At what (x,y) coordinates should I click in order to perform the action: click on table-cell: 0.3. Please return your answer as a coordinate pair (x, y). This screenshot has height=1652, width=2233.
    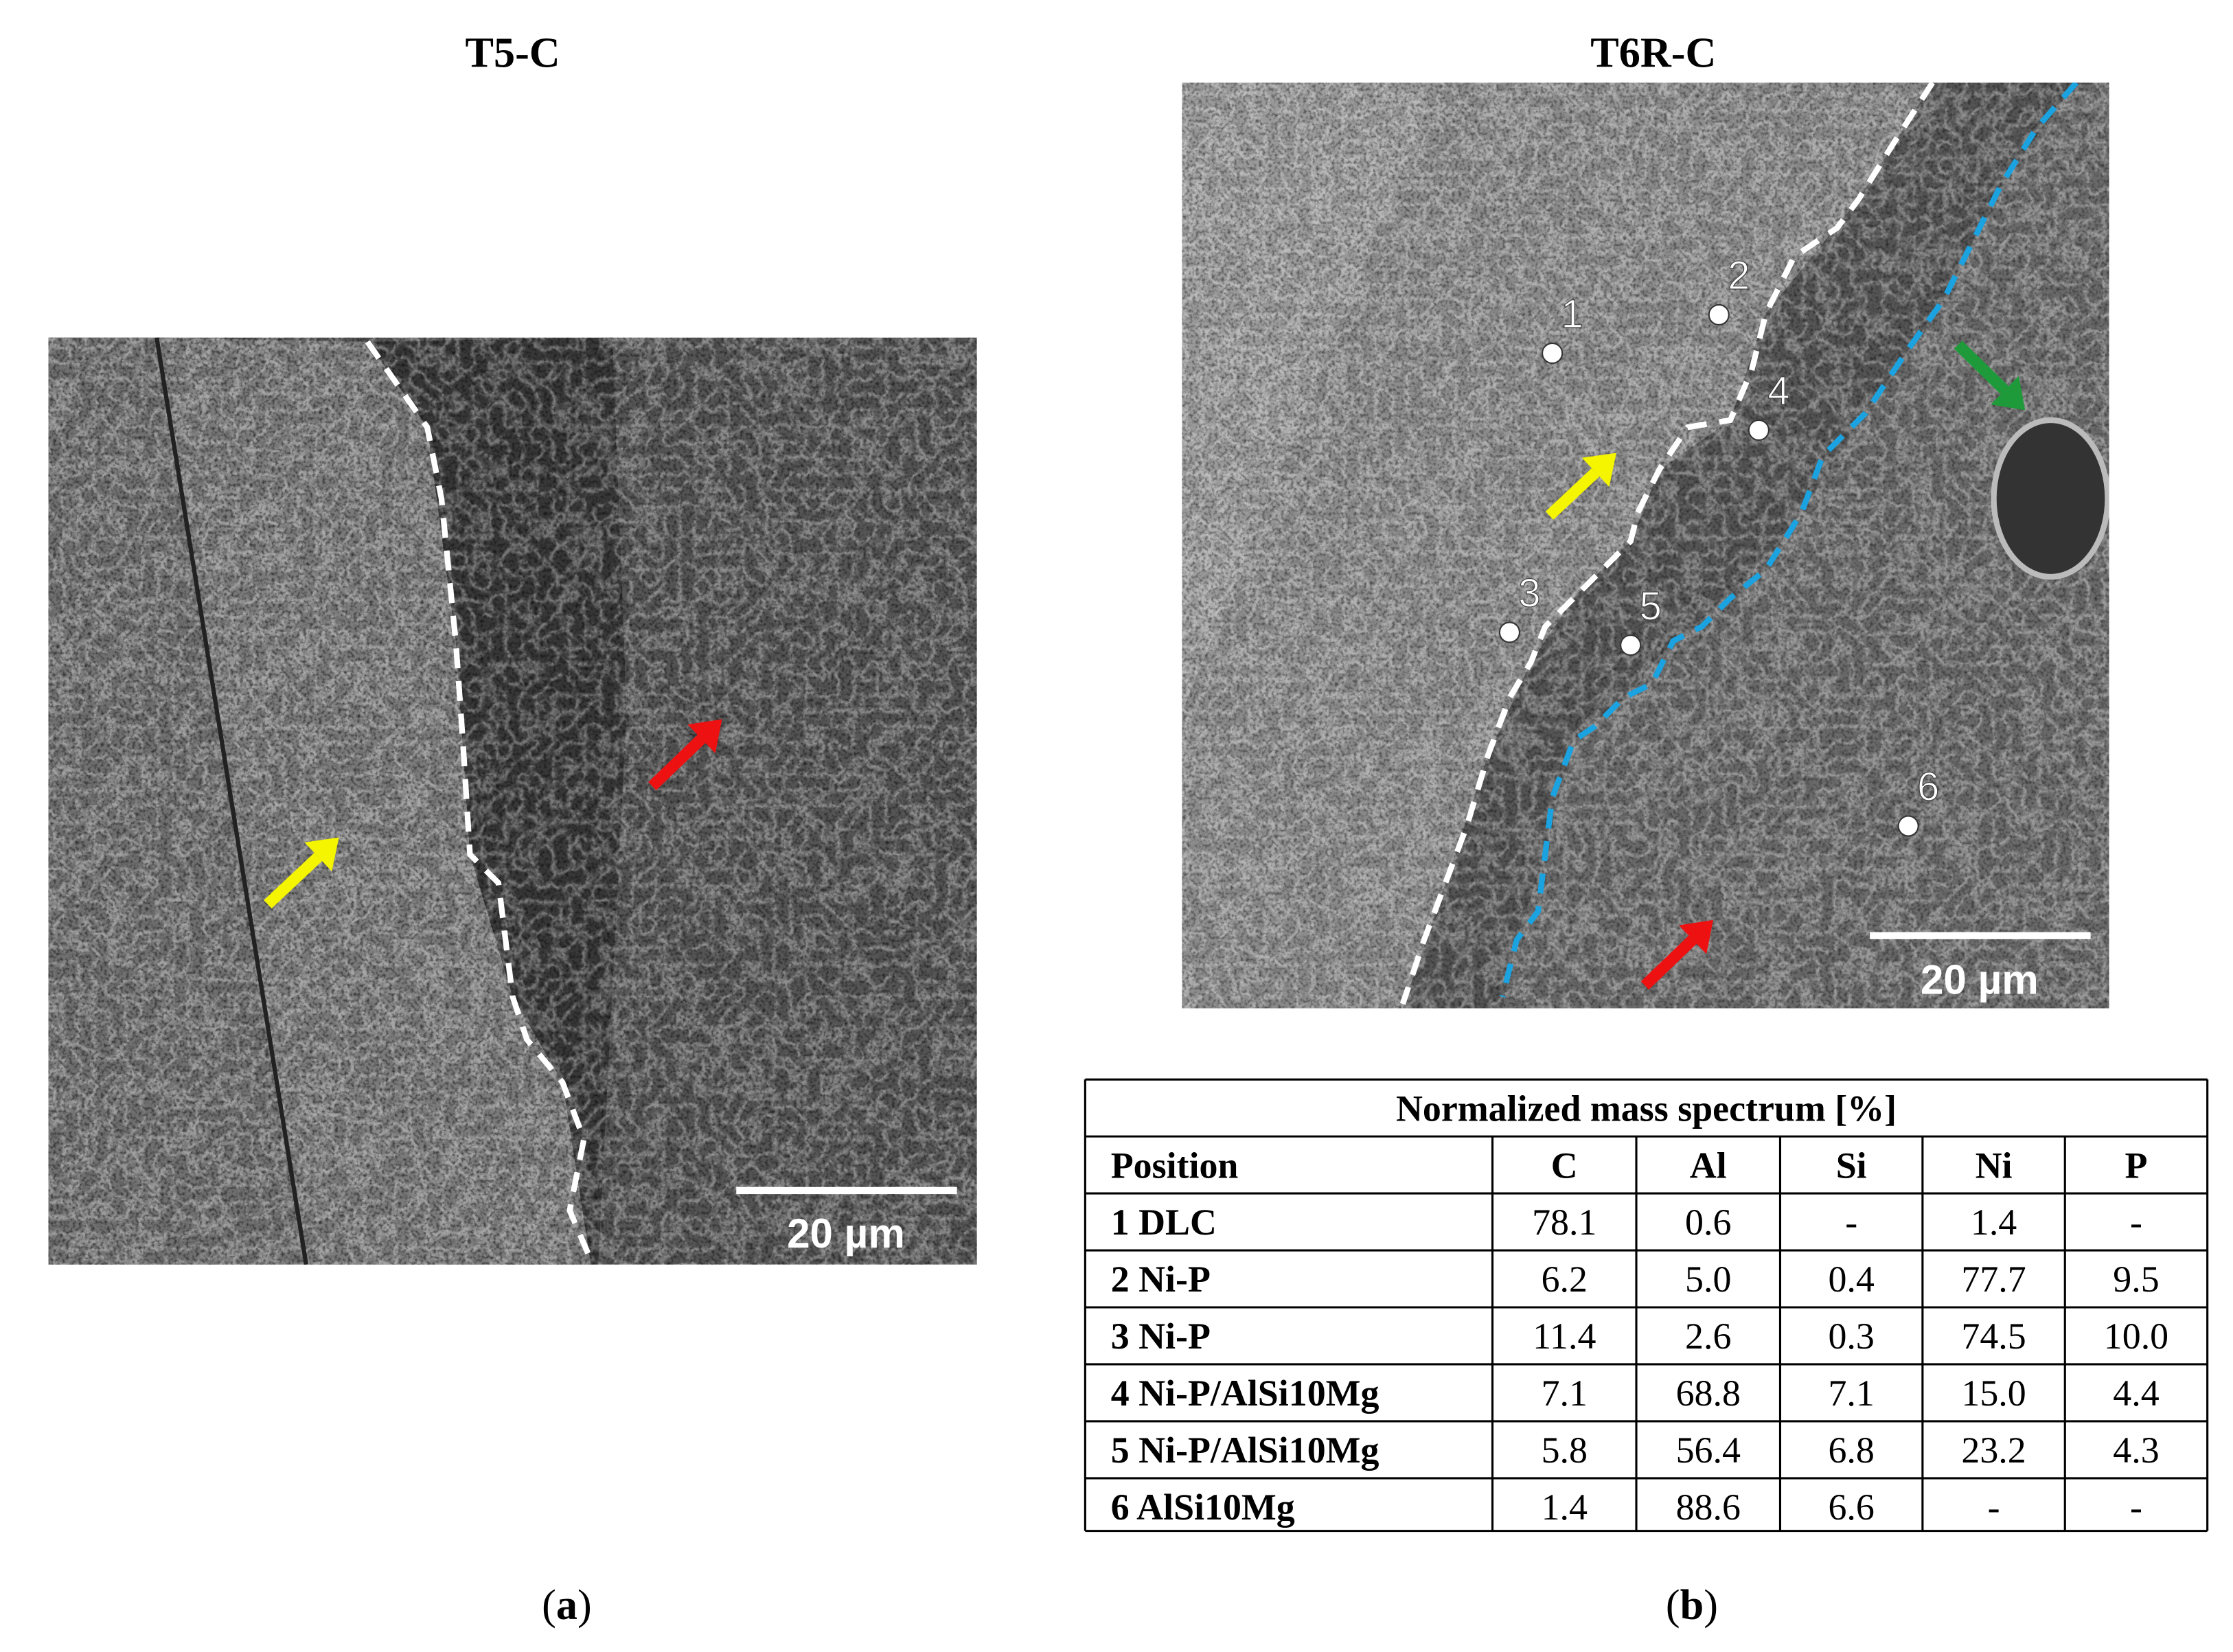
    Looking at the image, I should click on (1851, 1336).